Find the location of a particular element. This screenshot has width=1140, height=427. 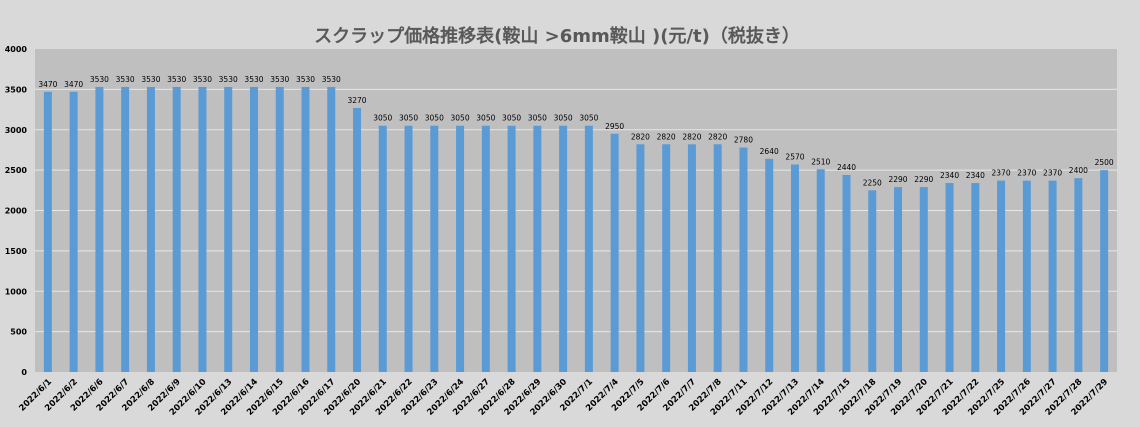

data-label: 2500 is located at coordinates (1104, 162).